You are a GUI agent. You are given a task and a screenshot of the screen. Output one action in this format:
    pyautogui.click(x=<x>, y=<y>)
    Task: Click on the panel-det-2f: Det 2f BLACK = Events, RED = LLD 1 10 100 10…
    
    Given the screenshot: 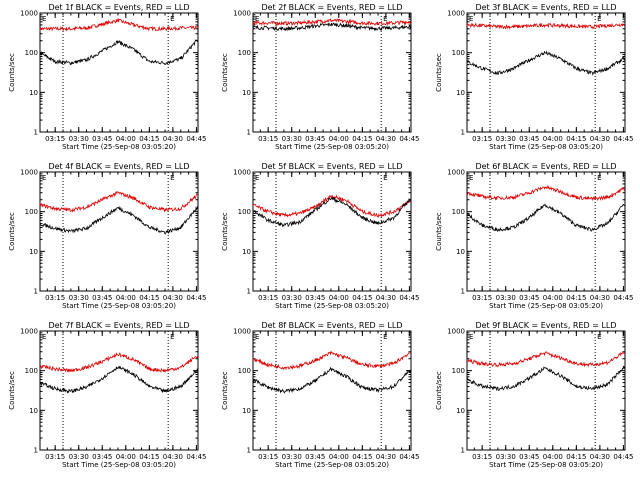 What is the action you would take?
    pyautogui.click(x=320, y=77)
    